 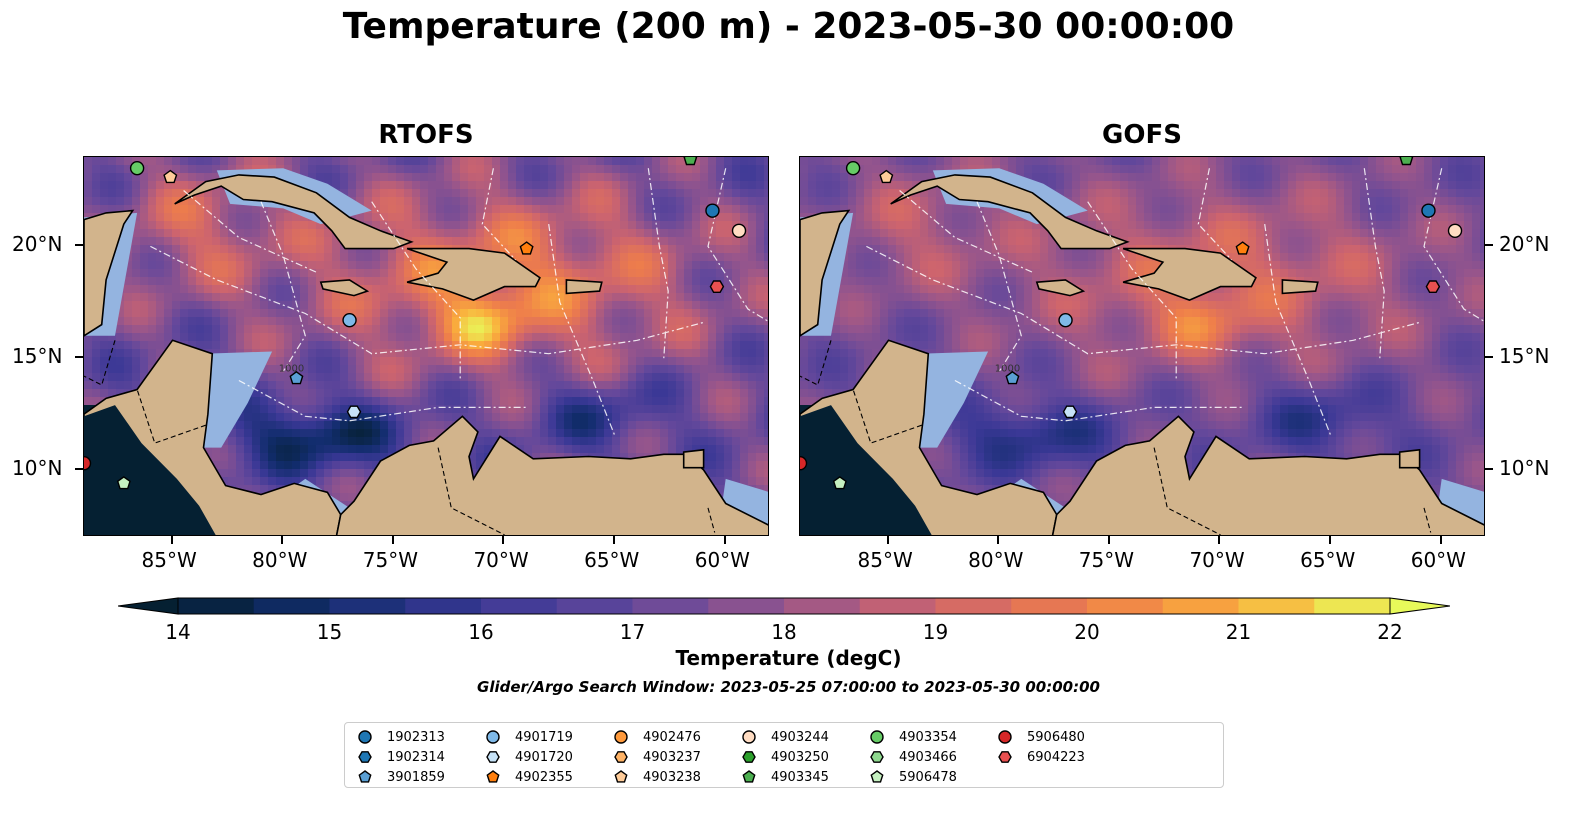 What do you see at coordinates (37, 244) in the screenshot?
I see `y-tick-label-left: 20°N` at bounding box center [37, 244].